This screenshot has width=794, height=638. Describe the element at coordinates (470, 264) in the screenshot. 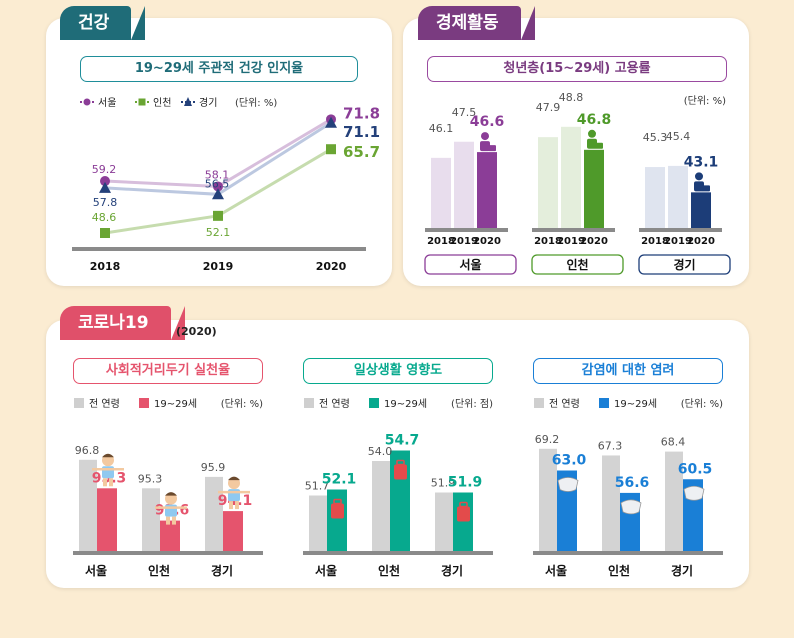

I see `economy-group-label-서울: 서울` at that location.